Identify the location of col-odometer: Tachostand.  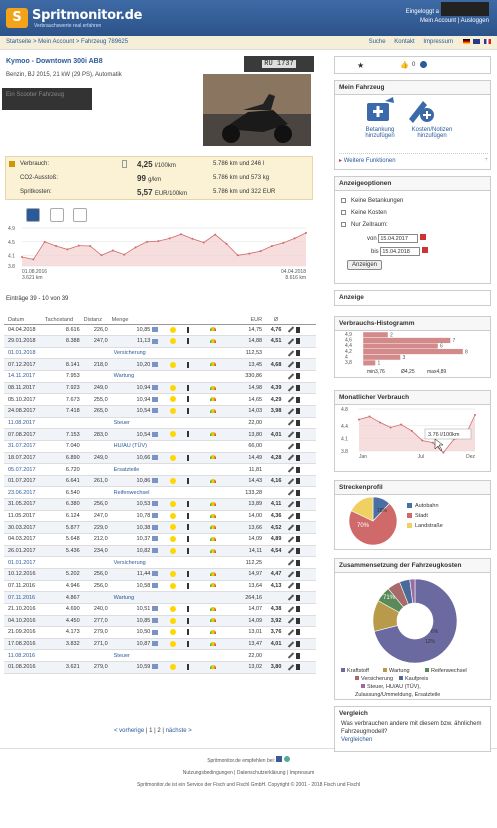
(64, 320).